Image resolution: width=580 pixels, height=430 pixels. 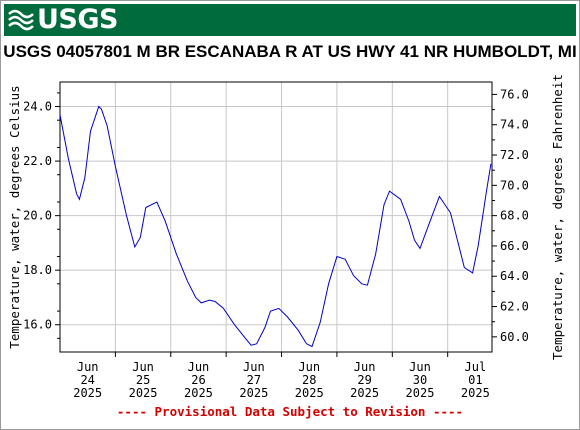 I want to click on x-tick-label: Jun 29 2025, so click(x=364, y=380).